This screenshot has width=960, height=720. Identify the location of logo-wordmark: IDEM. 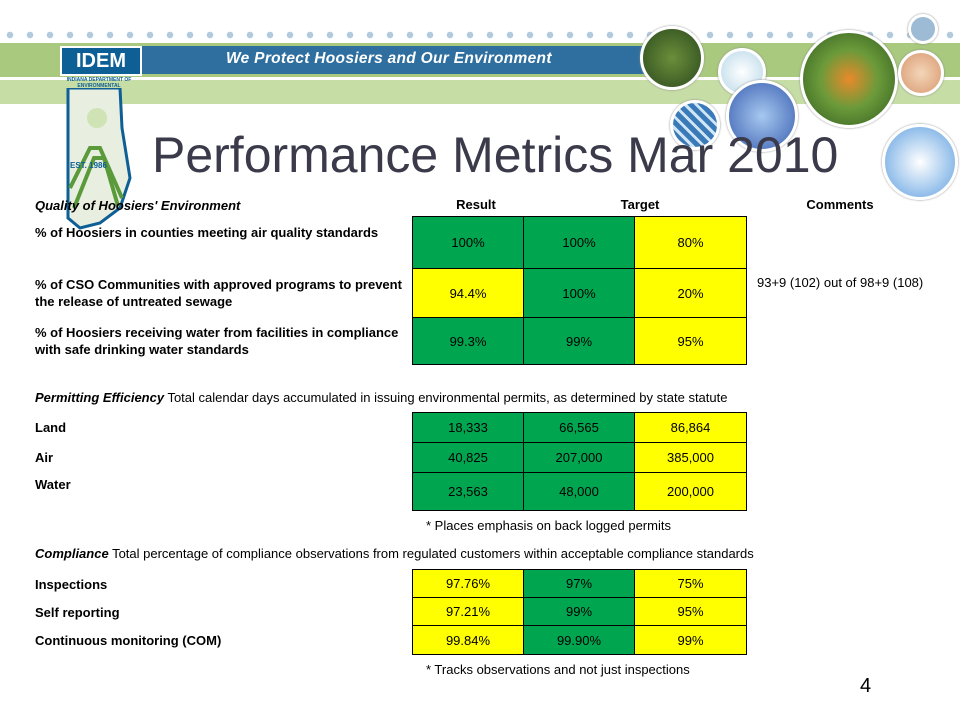
(101, 61).